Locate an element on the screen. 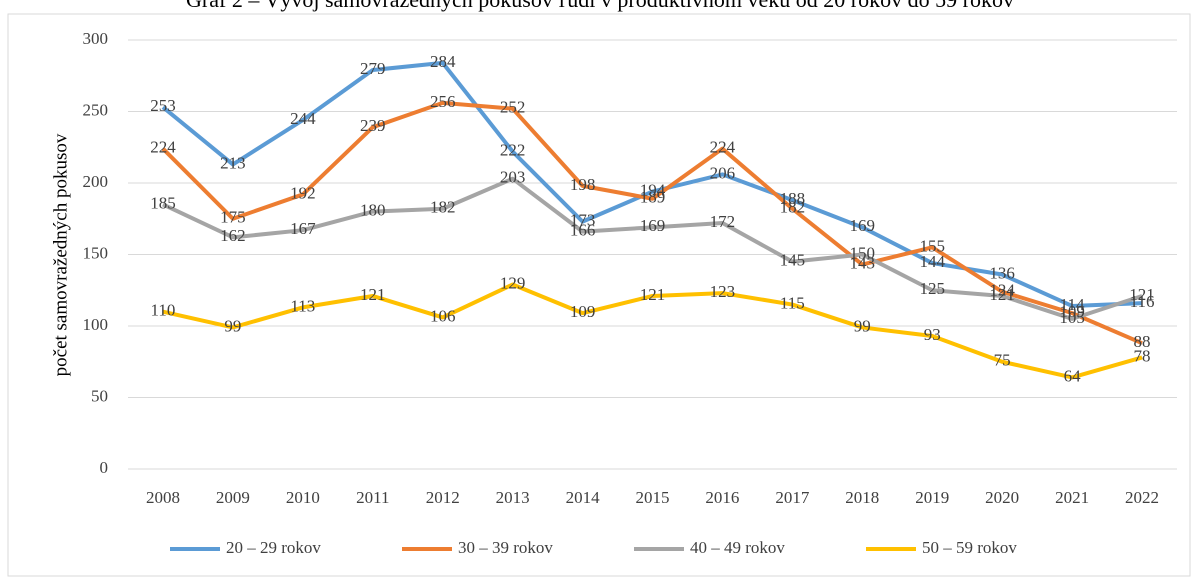 This screenshot has height=578, width=1199. data-label: 188 is located at coordinates (793, 198).